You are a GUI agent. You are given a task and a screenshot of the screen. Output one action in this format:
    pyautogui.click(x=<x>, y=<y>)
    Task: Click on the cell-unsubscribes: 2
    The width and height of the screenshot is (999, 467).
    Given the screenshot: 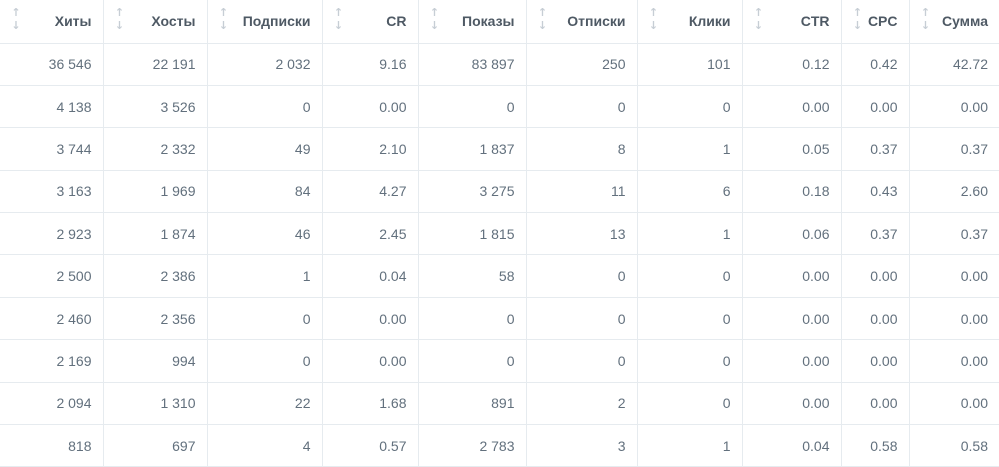 What is the action you would take?
    pyautogui.click(x=582, y=404)
    